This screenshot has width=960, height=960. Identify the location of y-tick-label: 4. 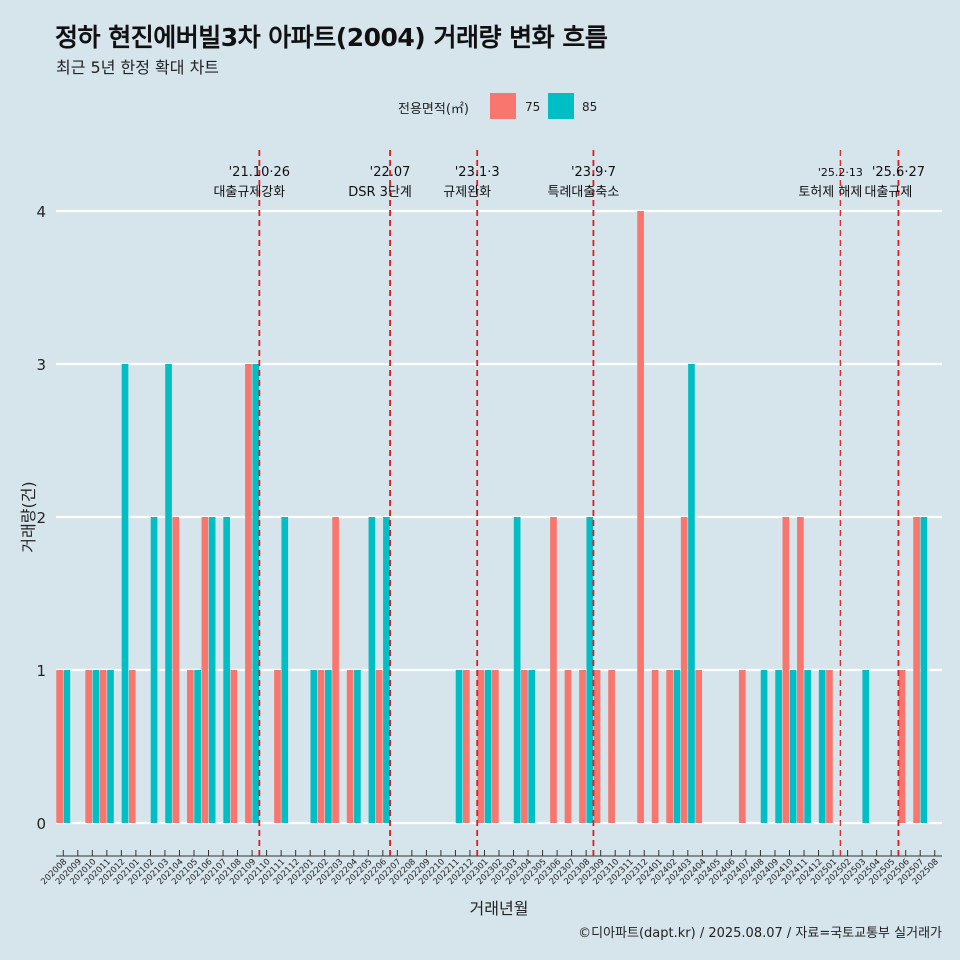
(41, 212).